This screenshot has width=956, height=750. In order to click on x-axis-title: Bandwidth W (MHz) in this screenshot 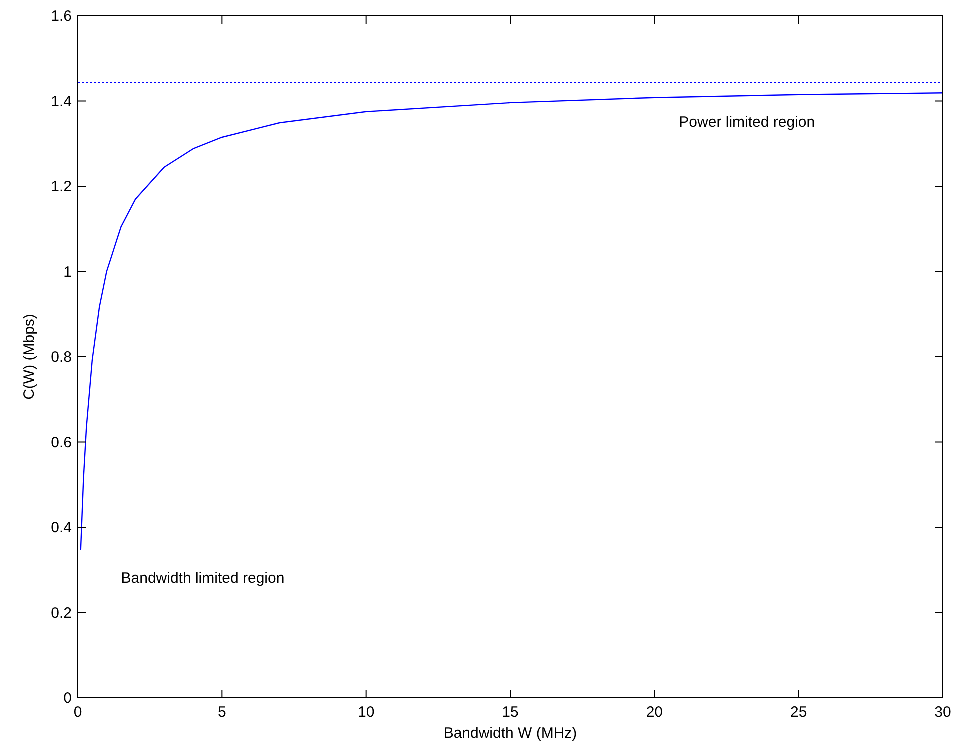, I will do `click(511, 733)`.